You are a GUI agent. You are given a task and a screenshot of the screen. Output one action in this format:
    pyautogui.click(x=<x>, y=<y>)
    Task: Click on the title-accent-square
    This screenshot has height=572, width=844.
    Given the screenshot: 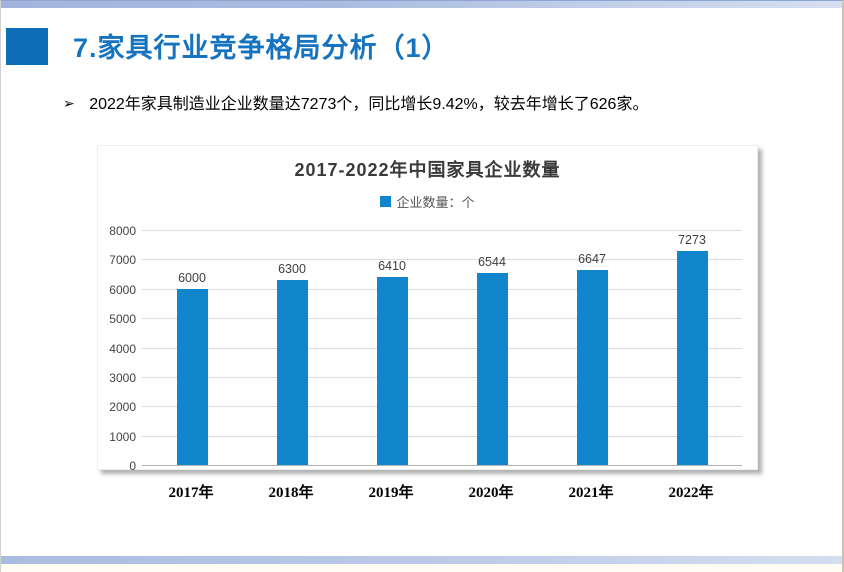 What is the action you would take?
    pyautogui.click(x=27, y=46)
    